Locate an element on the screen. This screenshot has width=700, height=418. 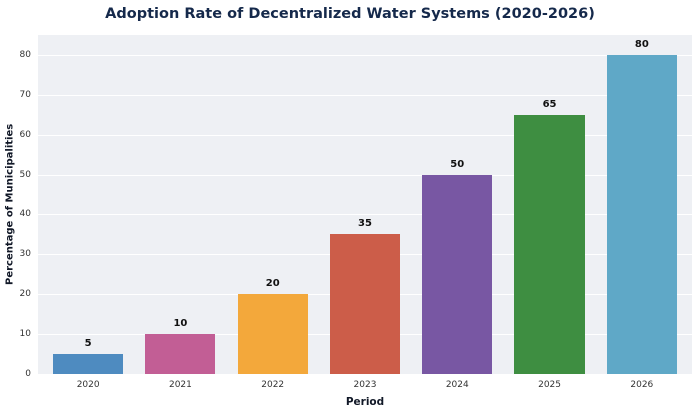
bar-value-label: 10 is located at coordinates (180, 324).